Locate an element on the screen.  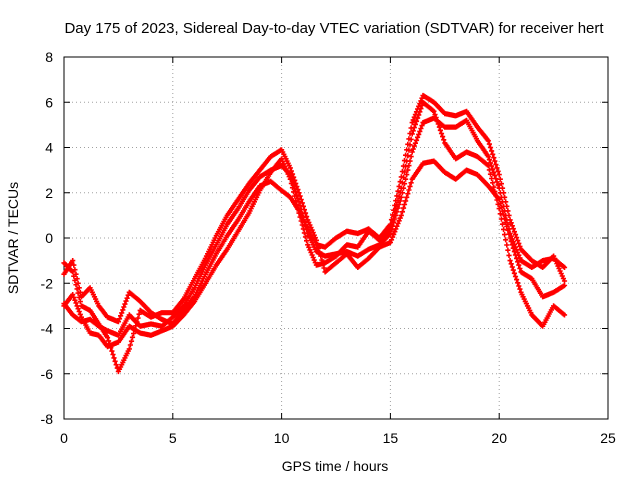
x-tick-label: 0 is located at coordinates (64, 438).